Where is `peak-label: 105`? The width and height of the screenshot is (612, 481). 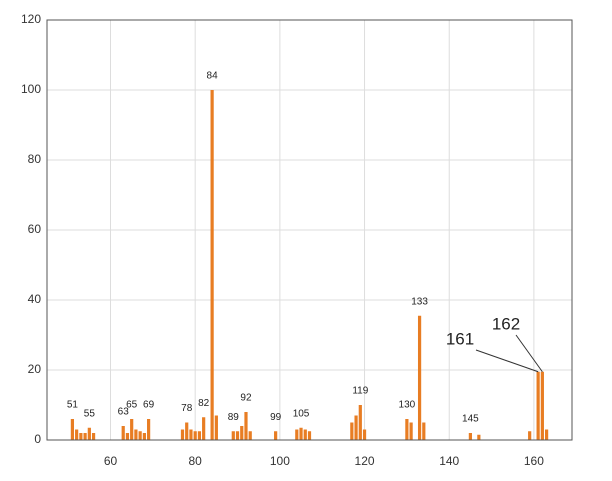
peak-label: 105 is located at coordinates (301, 413).